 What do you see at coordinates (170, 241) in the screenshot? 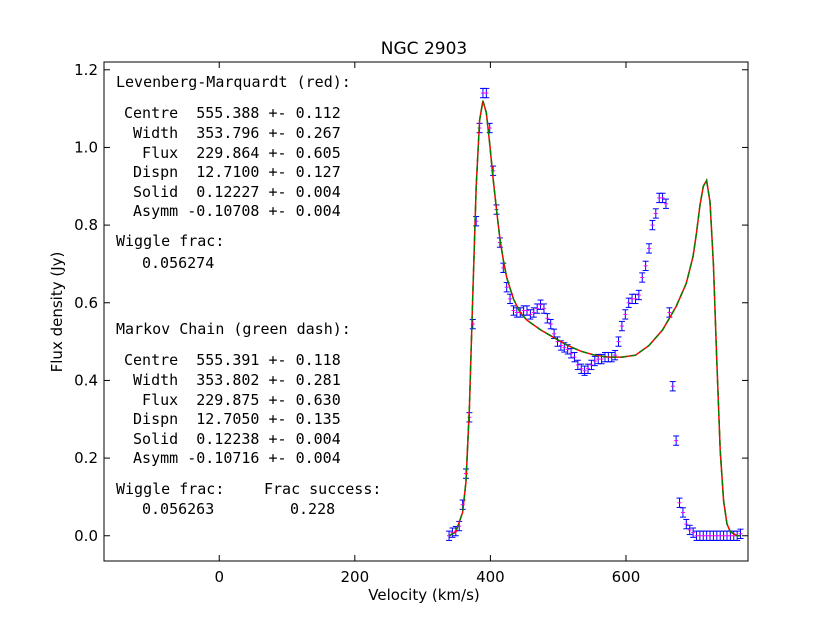
I see `lm-wiggle-label: Wiggle frac:` at bounding box center [170, 241].